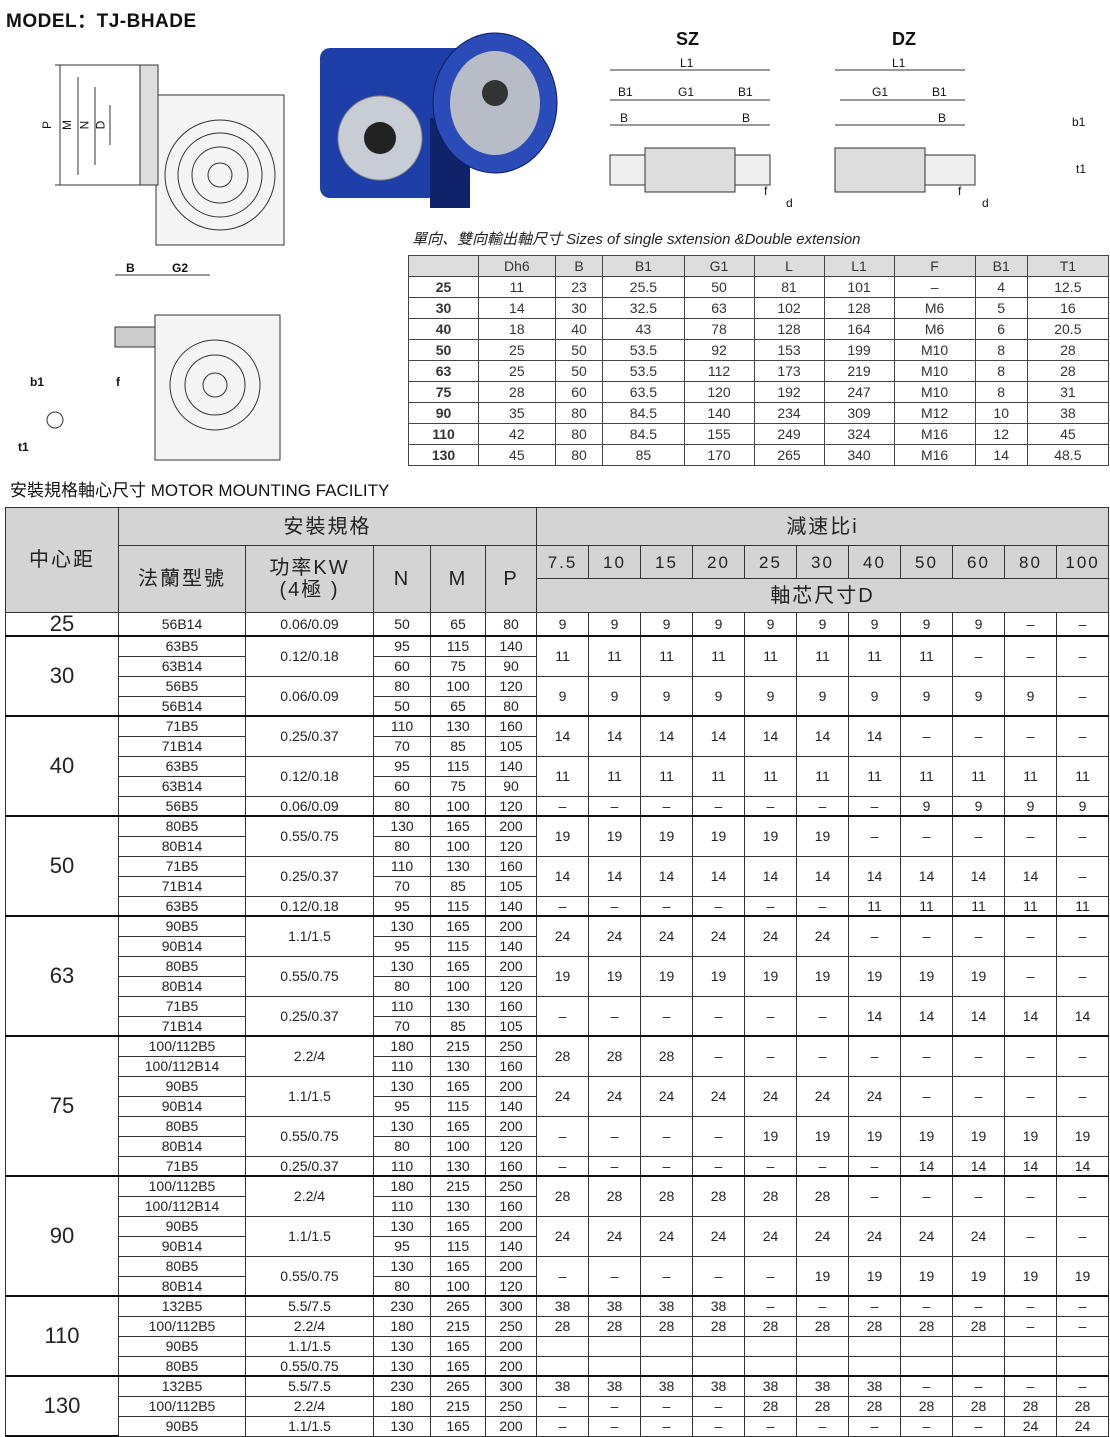 This screenshot has height=1437, width=1110. I want to click on n-value: 130, so click(402, 1426).